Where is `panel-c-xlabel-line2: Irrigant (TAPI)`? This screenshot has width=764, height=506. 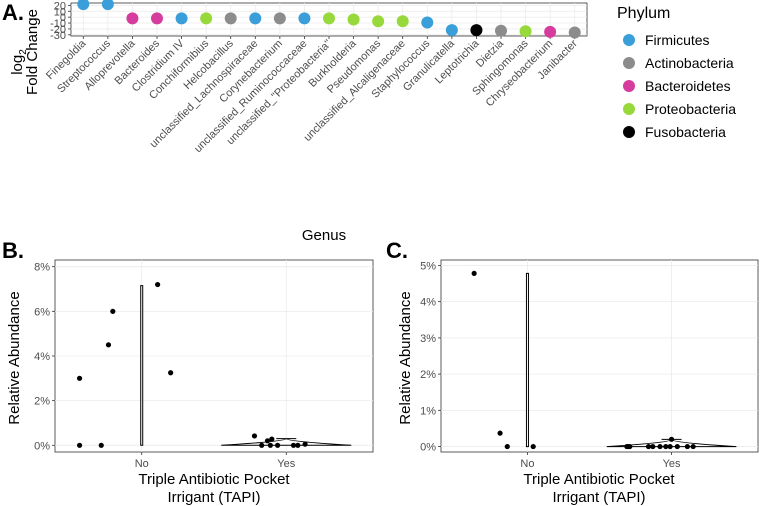 panel-c-xlabel-line2: Irrigant (TAPI) is located at coordinates (598, 497).